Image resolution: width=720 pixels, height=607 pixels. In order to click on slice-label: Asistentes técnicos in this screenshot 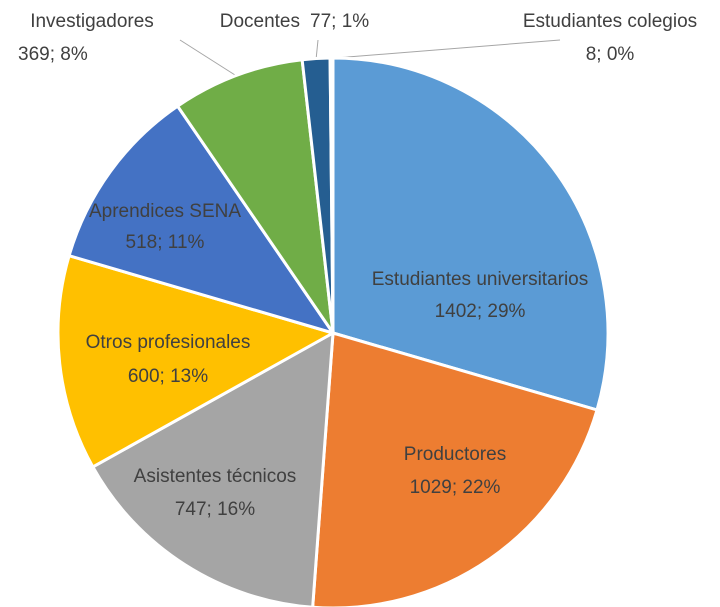, I will do `click(215, 476)`.